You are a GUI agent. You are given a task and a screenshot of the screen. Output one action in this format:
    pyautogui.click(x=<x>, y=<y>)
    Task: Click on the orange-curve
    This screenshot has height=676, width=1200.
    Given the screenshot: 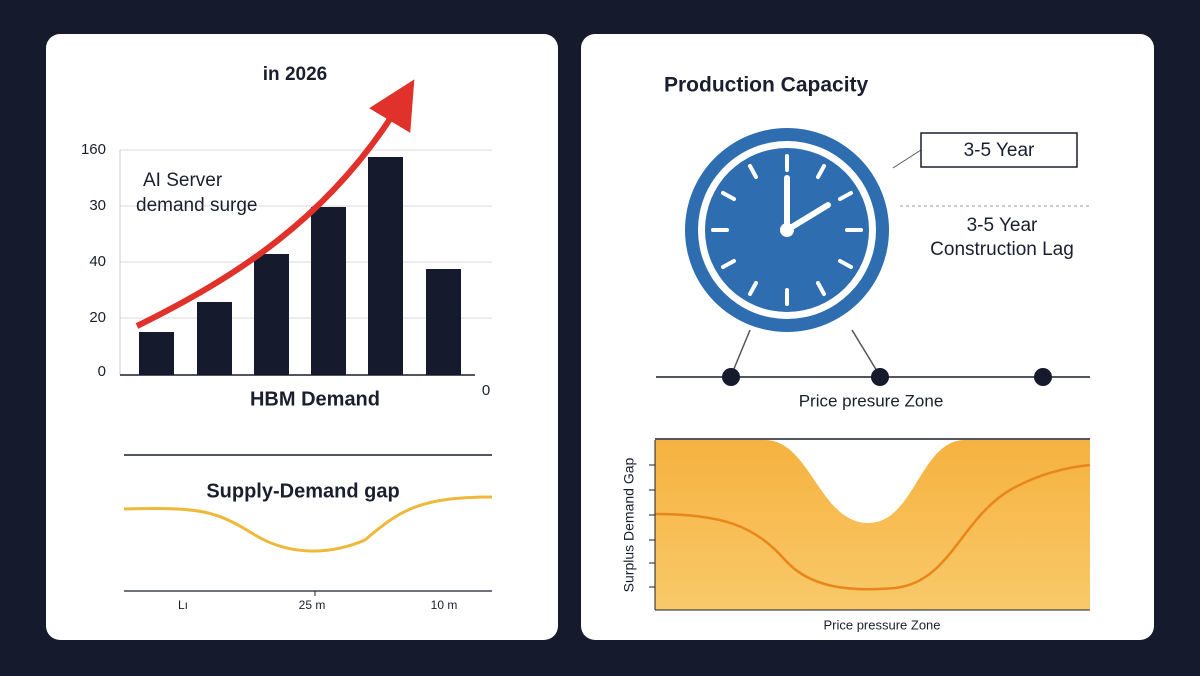 What is the action you would take?
    pyautogui.click(x=872, y=527)
    